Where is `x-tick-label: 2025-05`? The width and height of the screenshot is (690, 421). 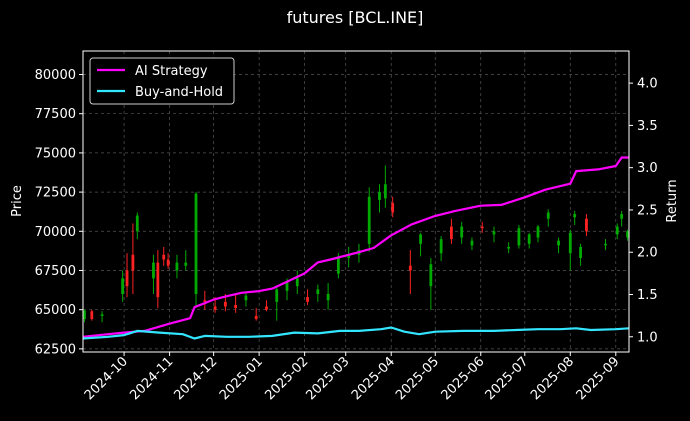 x-tick-label: 2025-05 is located at coordinates (417, 378).